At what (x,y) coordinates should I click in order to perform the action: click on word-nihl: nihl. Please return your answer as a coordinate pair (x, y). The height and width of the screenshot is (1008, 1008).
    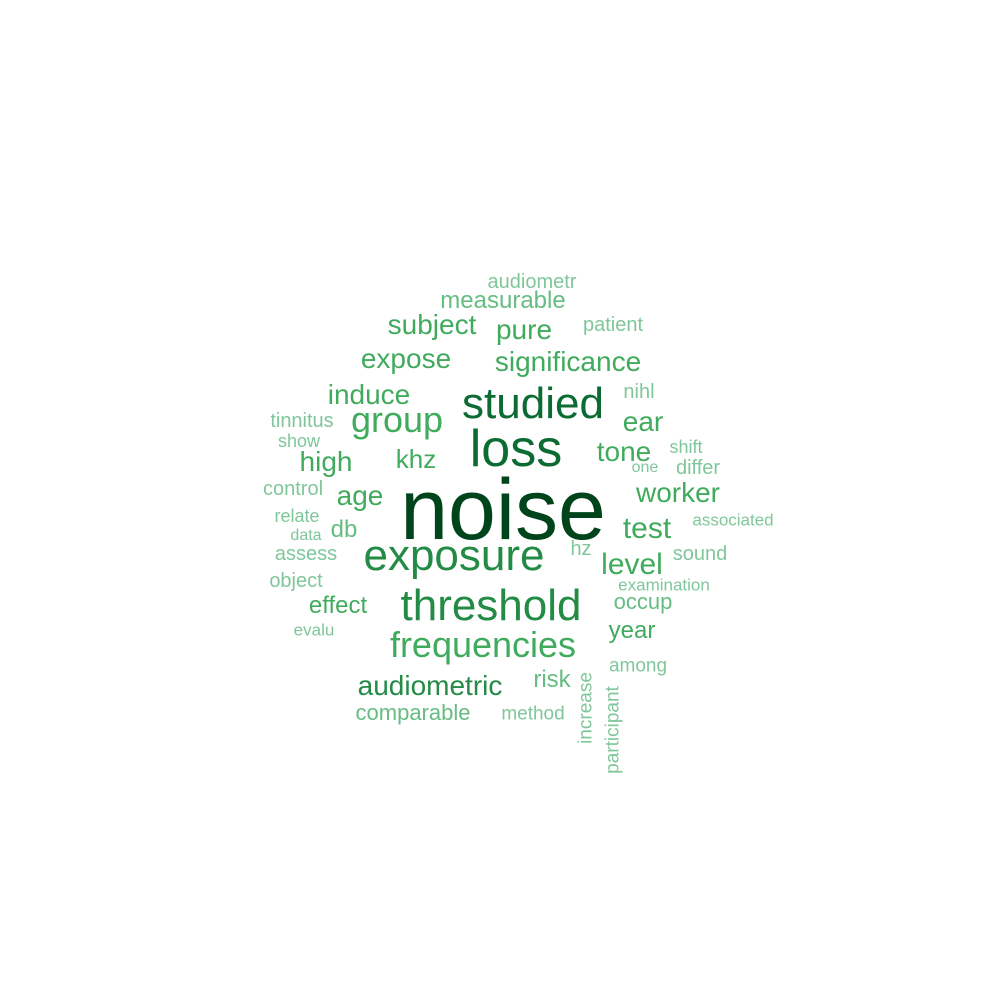
    Looking at the image, I should click on (639, 392).